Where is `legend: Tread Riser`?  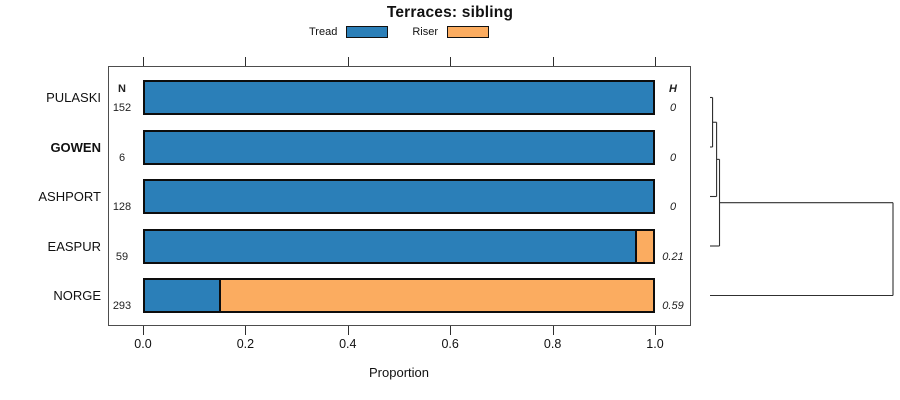 legend: Tread Riser is located at coordinates (399, 32).